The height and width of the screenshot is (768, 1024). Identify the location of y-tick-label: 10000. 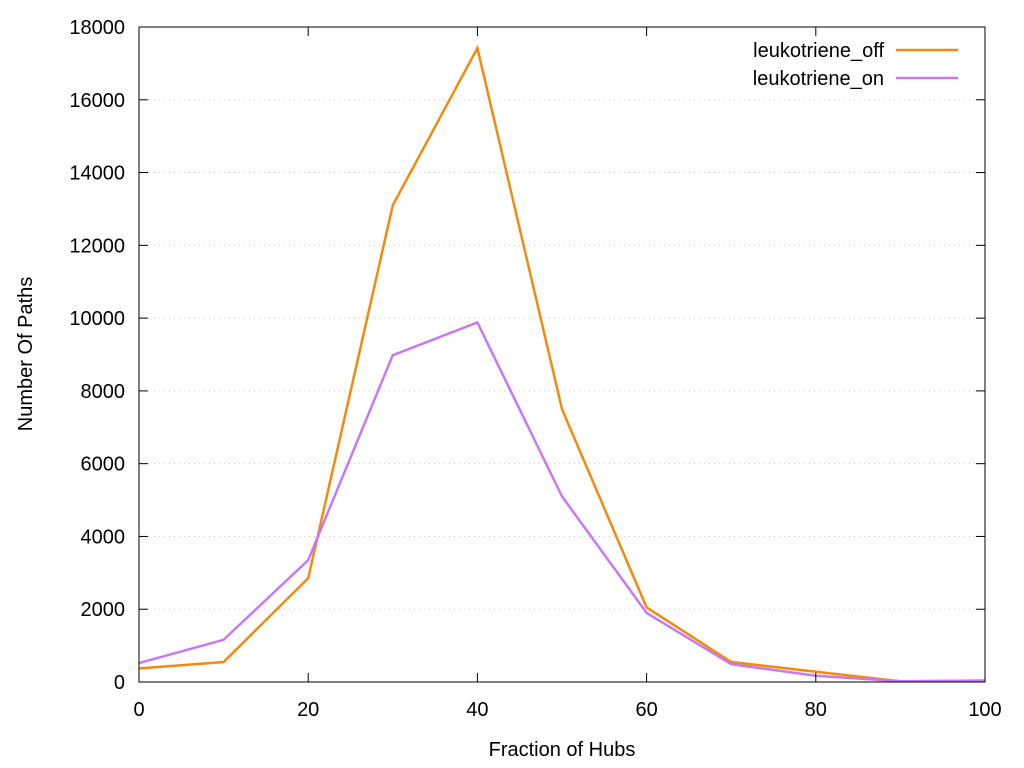
(97, 319).